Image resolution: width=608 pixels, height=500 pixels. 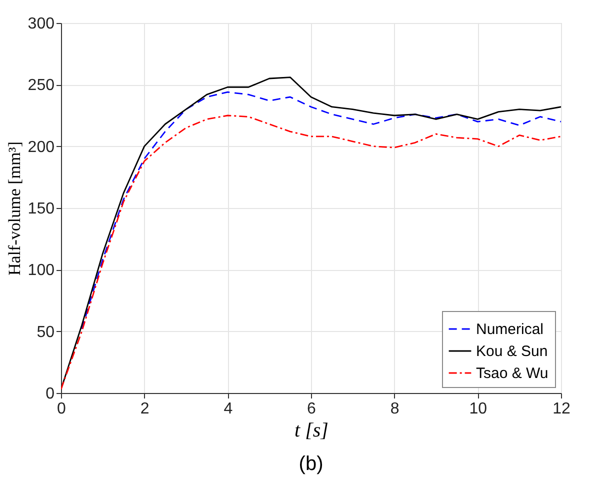 I want to click on y-tick-label: 100, so click(x=41, y=271).